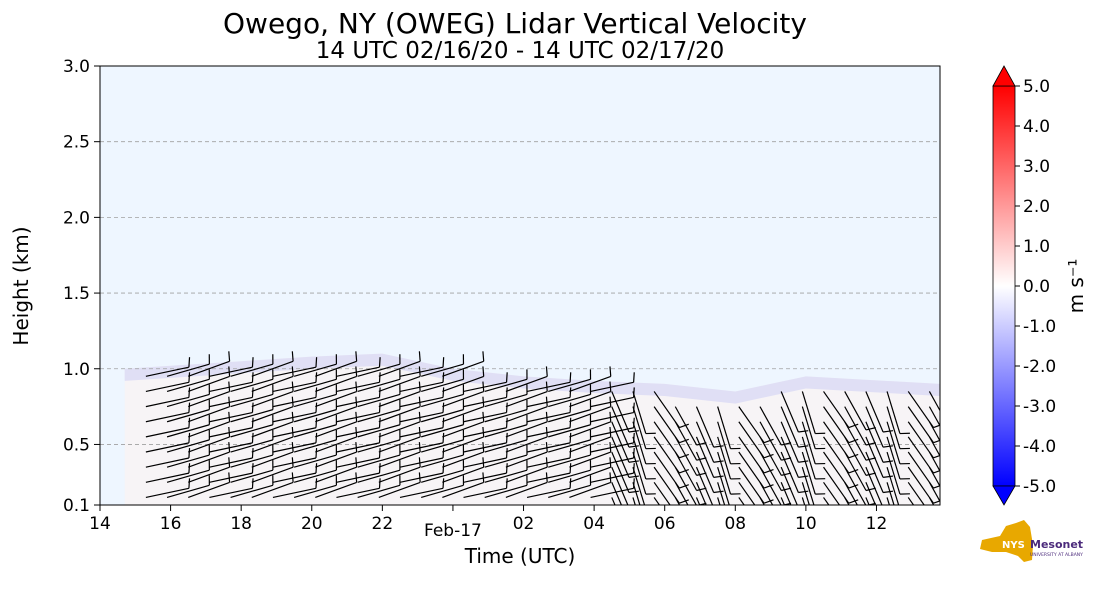 The image size is (1101, 600). I want to click on x-tick-label: Feb-17, so click(453, 531).